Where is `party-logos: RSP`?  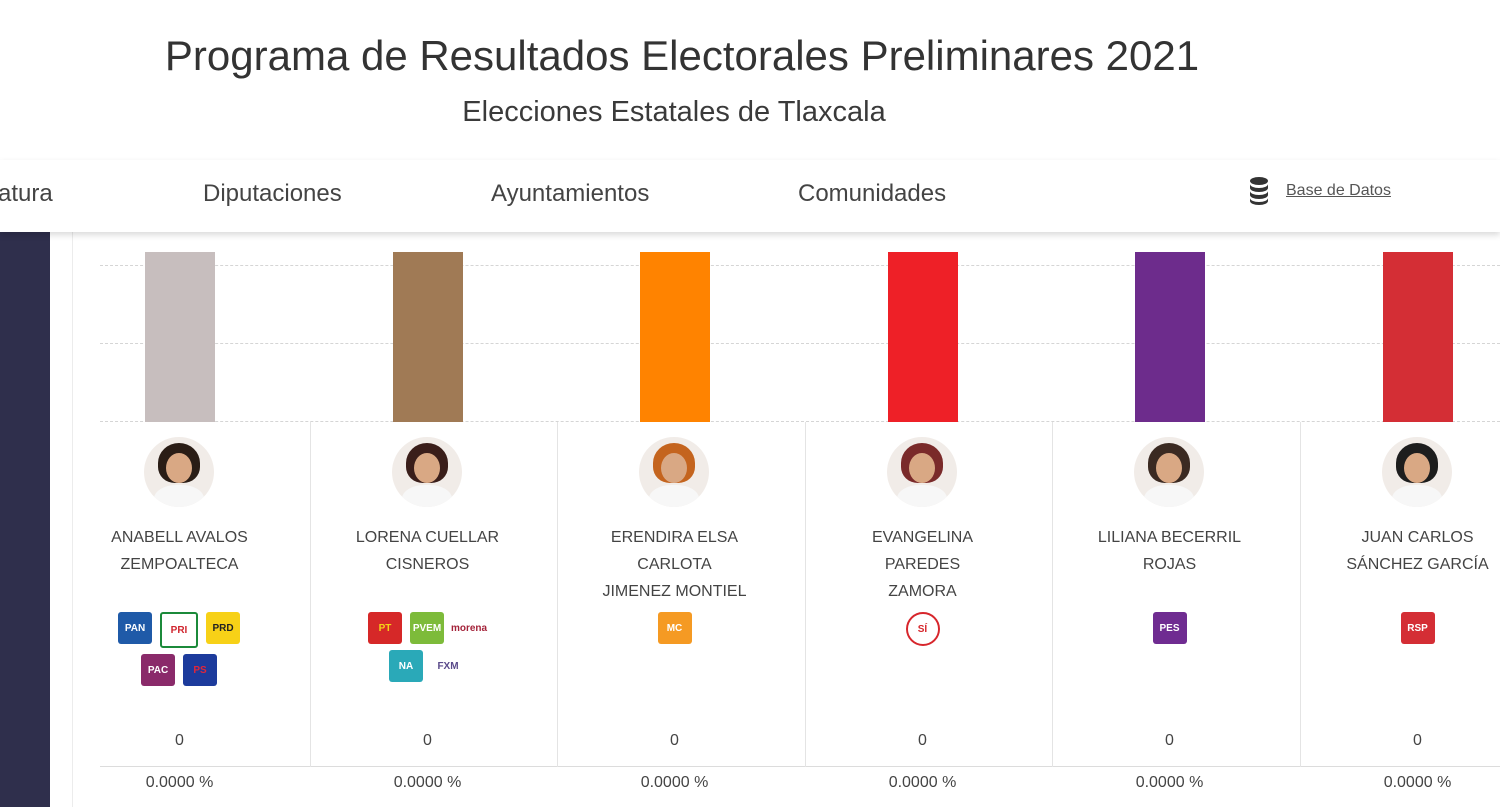
party-logos: RSP is located at coordinates (1397, 628).